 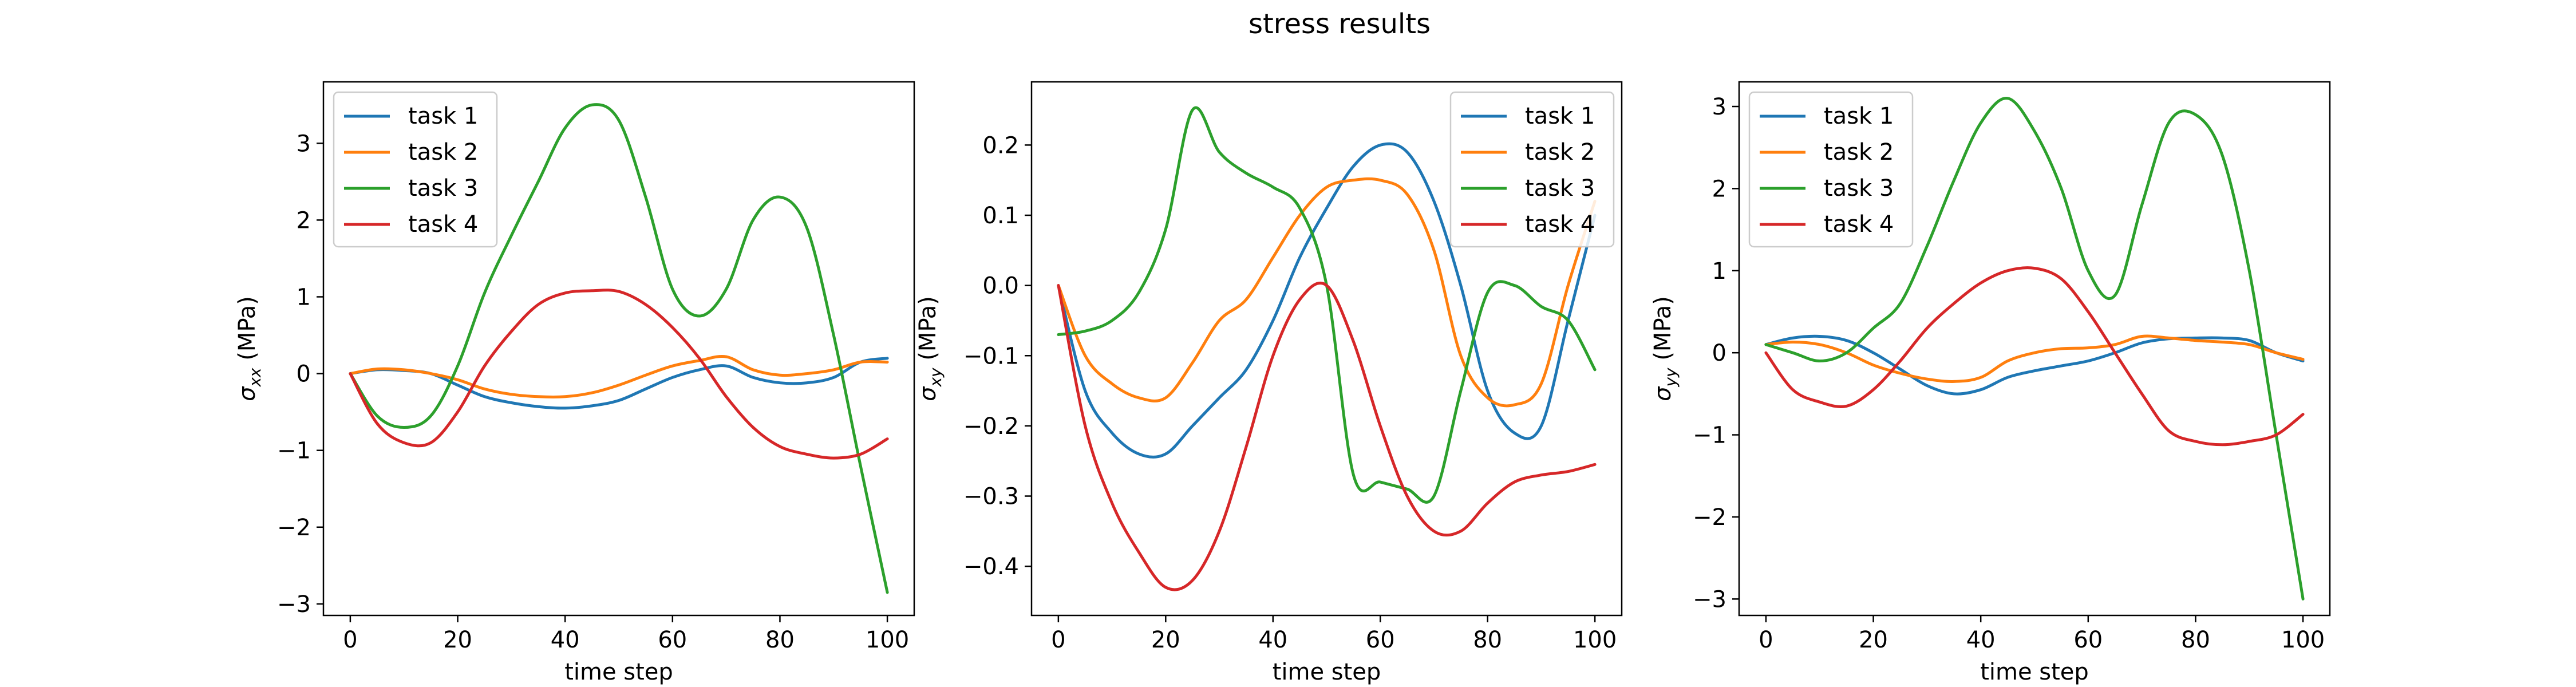 I want to click on y-tick-label: 0.2, so click(x=1000, y=145).